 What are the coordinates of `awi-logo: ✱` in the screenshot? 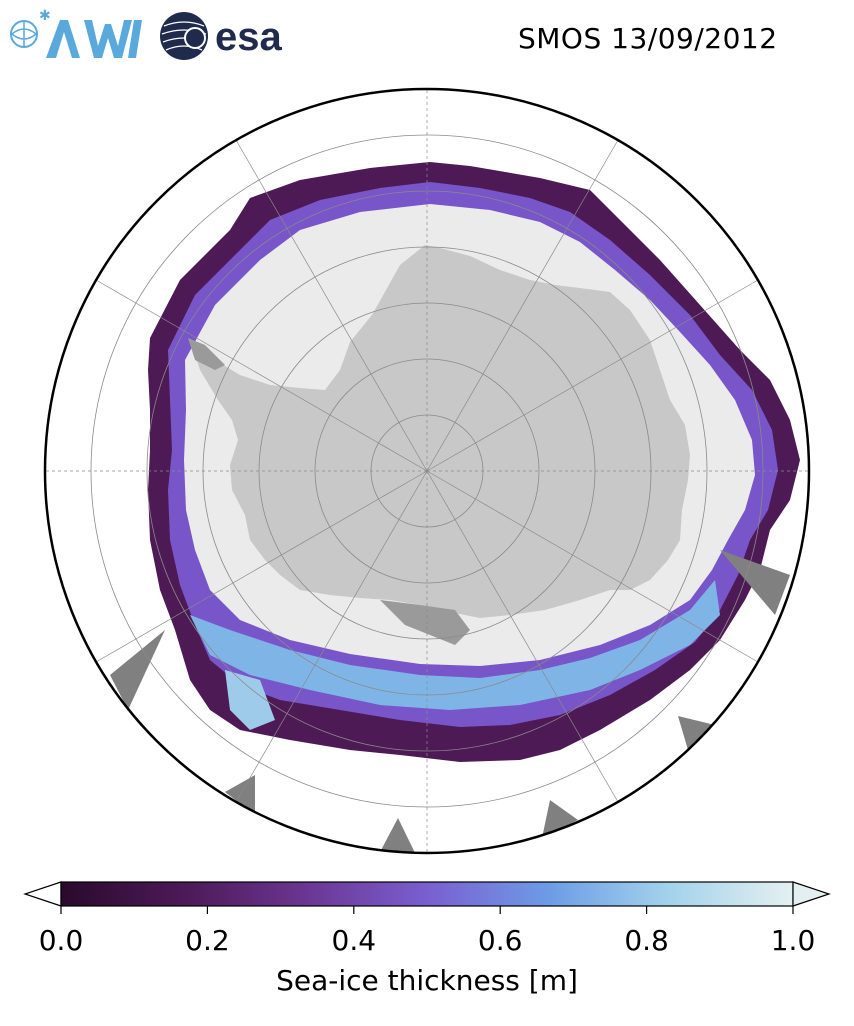 It's located at (78, 37).